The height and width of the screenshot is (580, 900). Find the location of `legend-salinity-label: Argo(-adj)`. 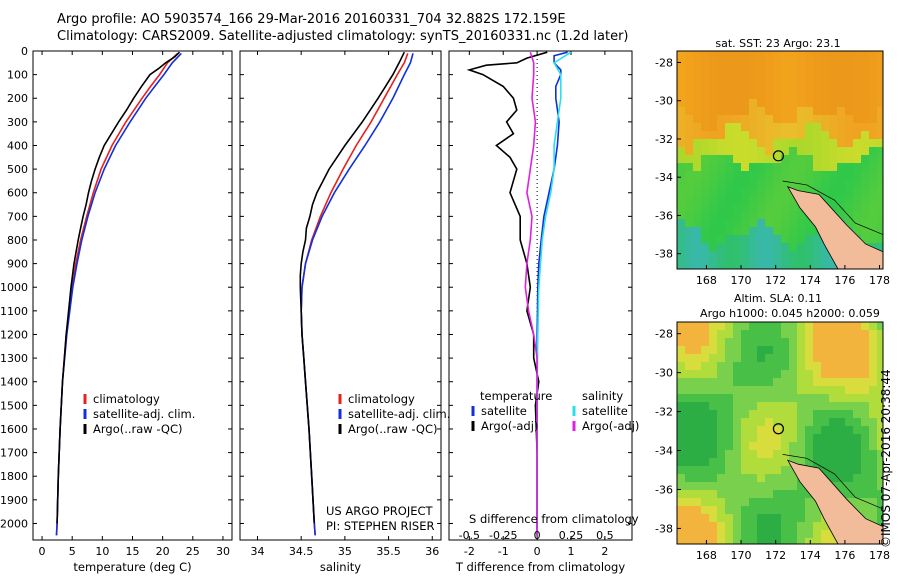

legend-salinity-label: Argo(-adj) is located at coordinates (610, 426).